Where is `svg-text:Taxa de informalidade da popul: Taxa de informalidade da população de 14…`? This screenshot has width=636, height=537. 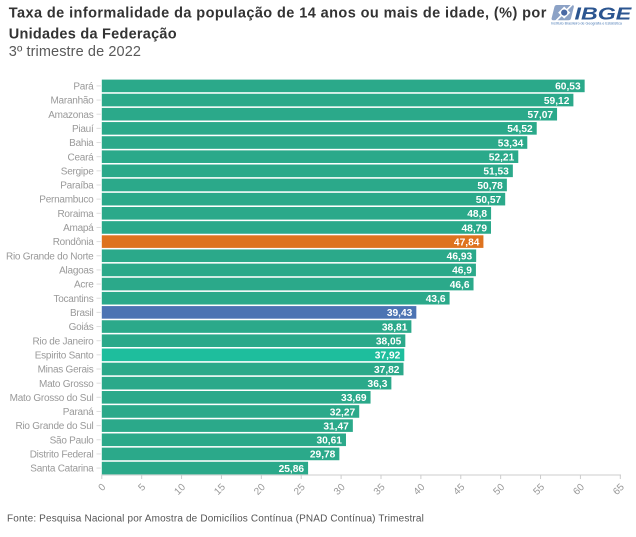
svg-text:Taxa de informalidade da popul: Taxa de informalidade da população de 14… is located at coordinates (278, 13).